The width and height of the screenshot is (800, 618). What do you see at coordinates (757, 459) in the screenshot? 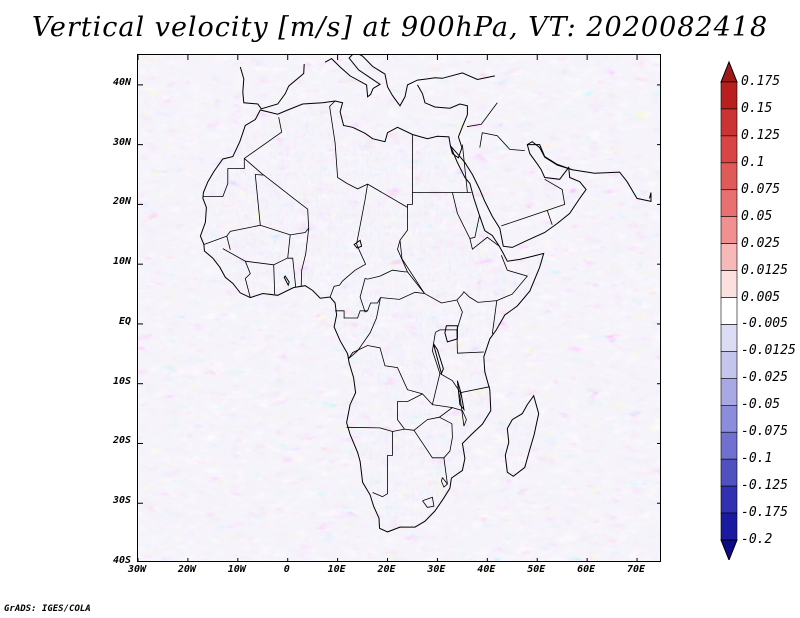
I see `colorbar-level-label: -0.1` at bounding box center [757, 459].